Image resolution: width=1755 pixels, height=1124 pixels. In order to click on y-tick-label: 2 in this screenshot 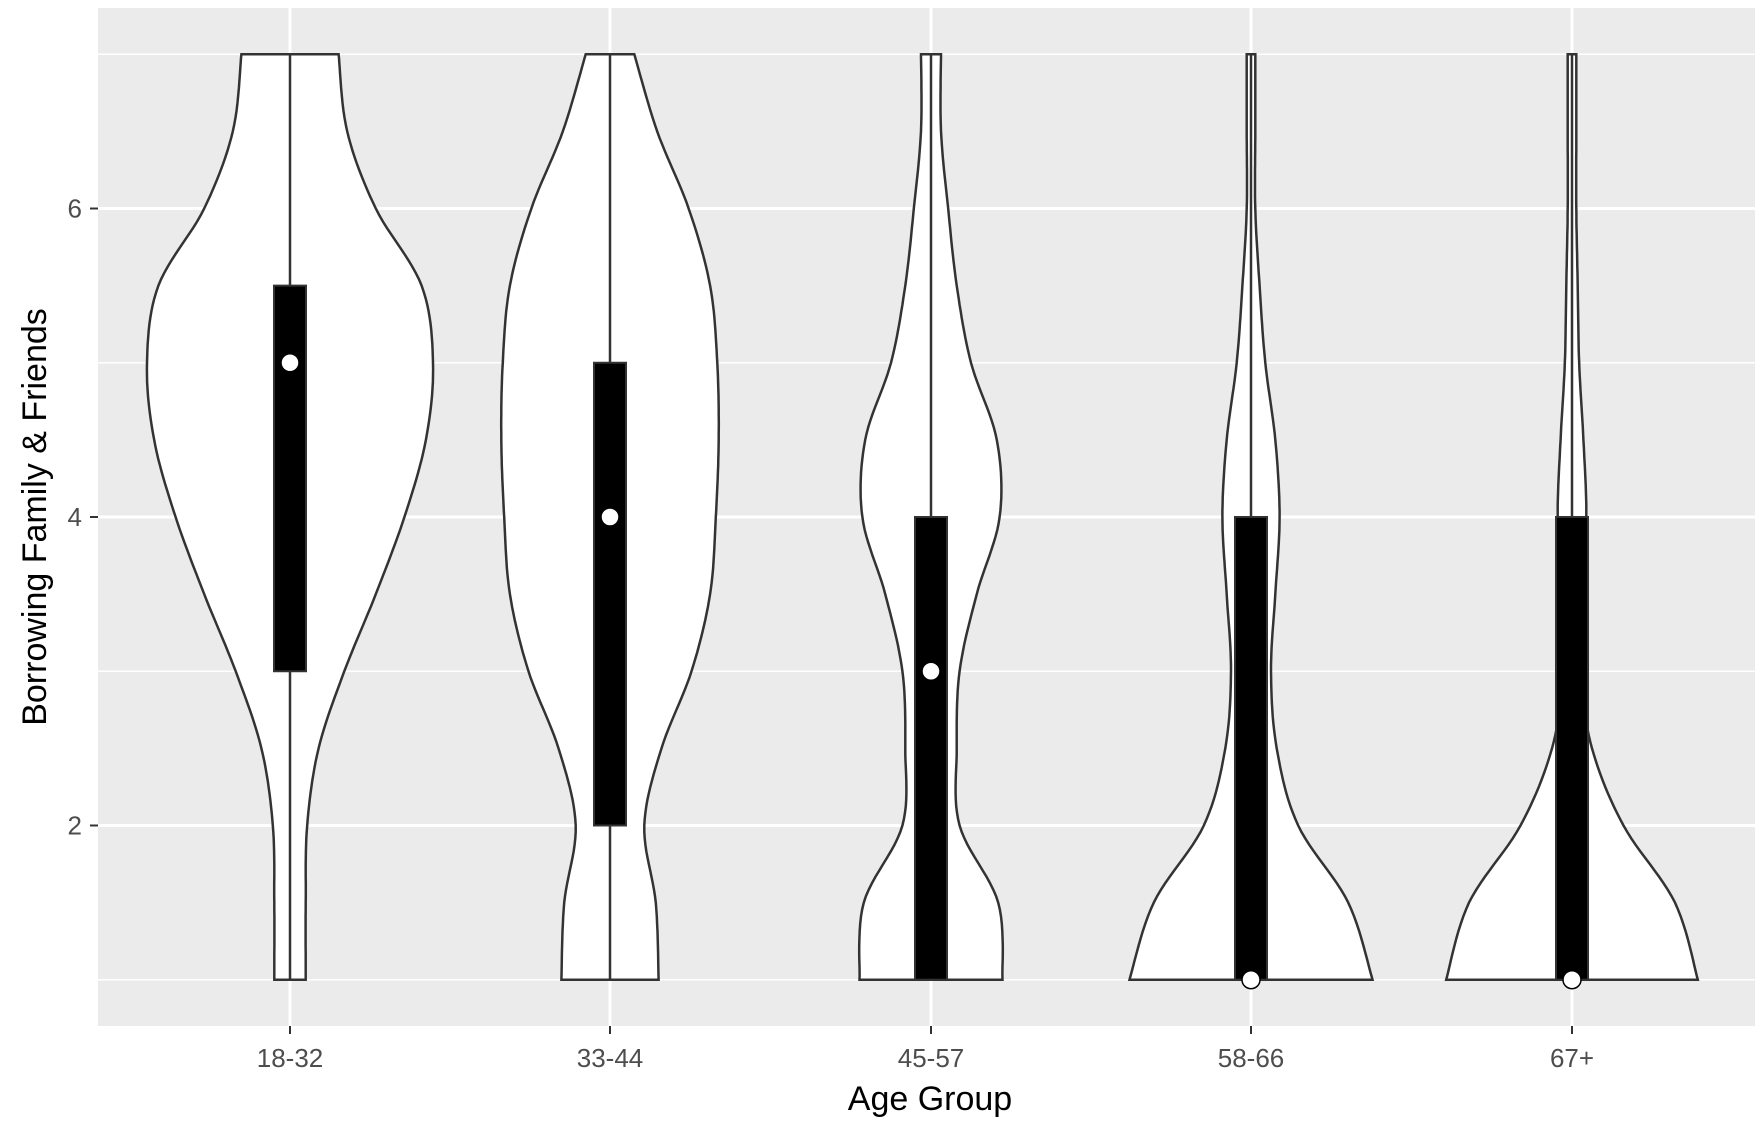, I will do `click(75, 825)`.